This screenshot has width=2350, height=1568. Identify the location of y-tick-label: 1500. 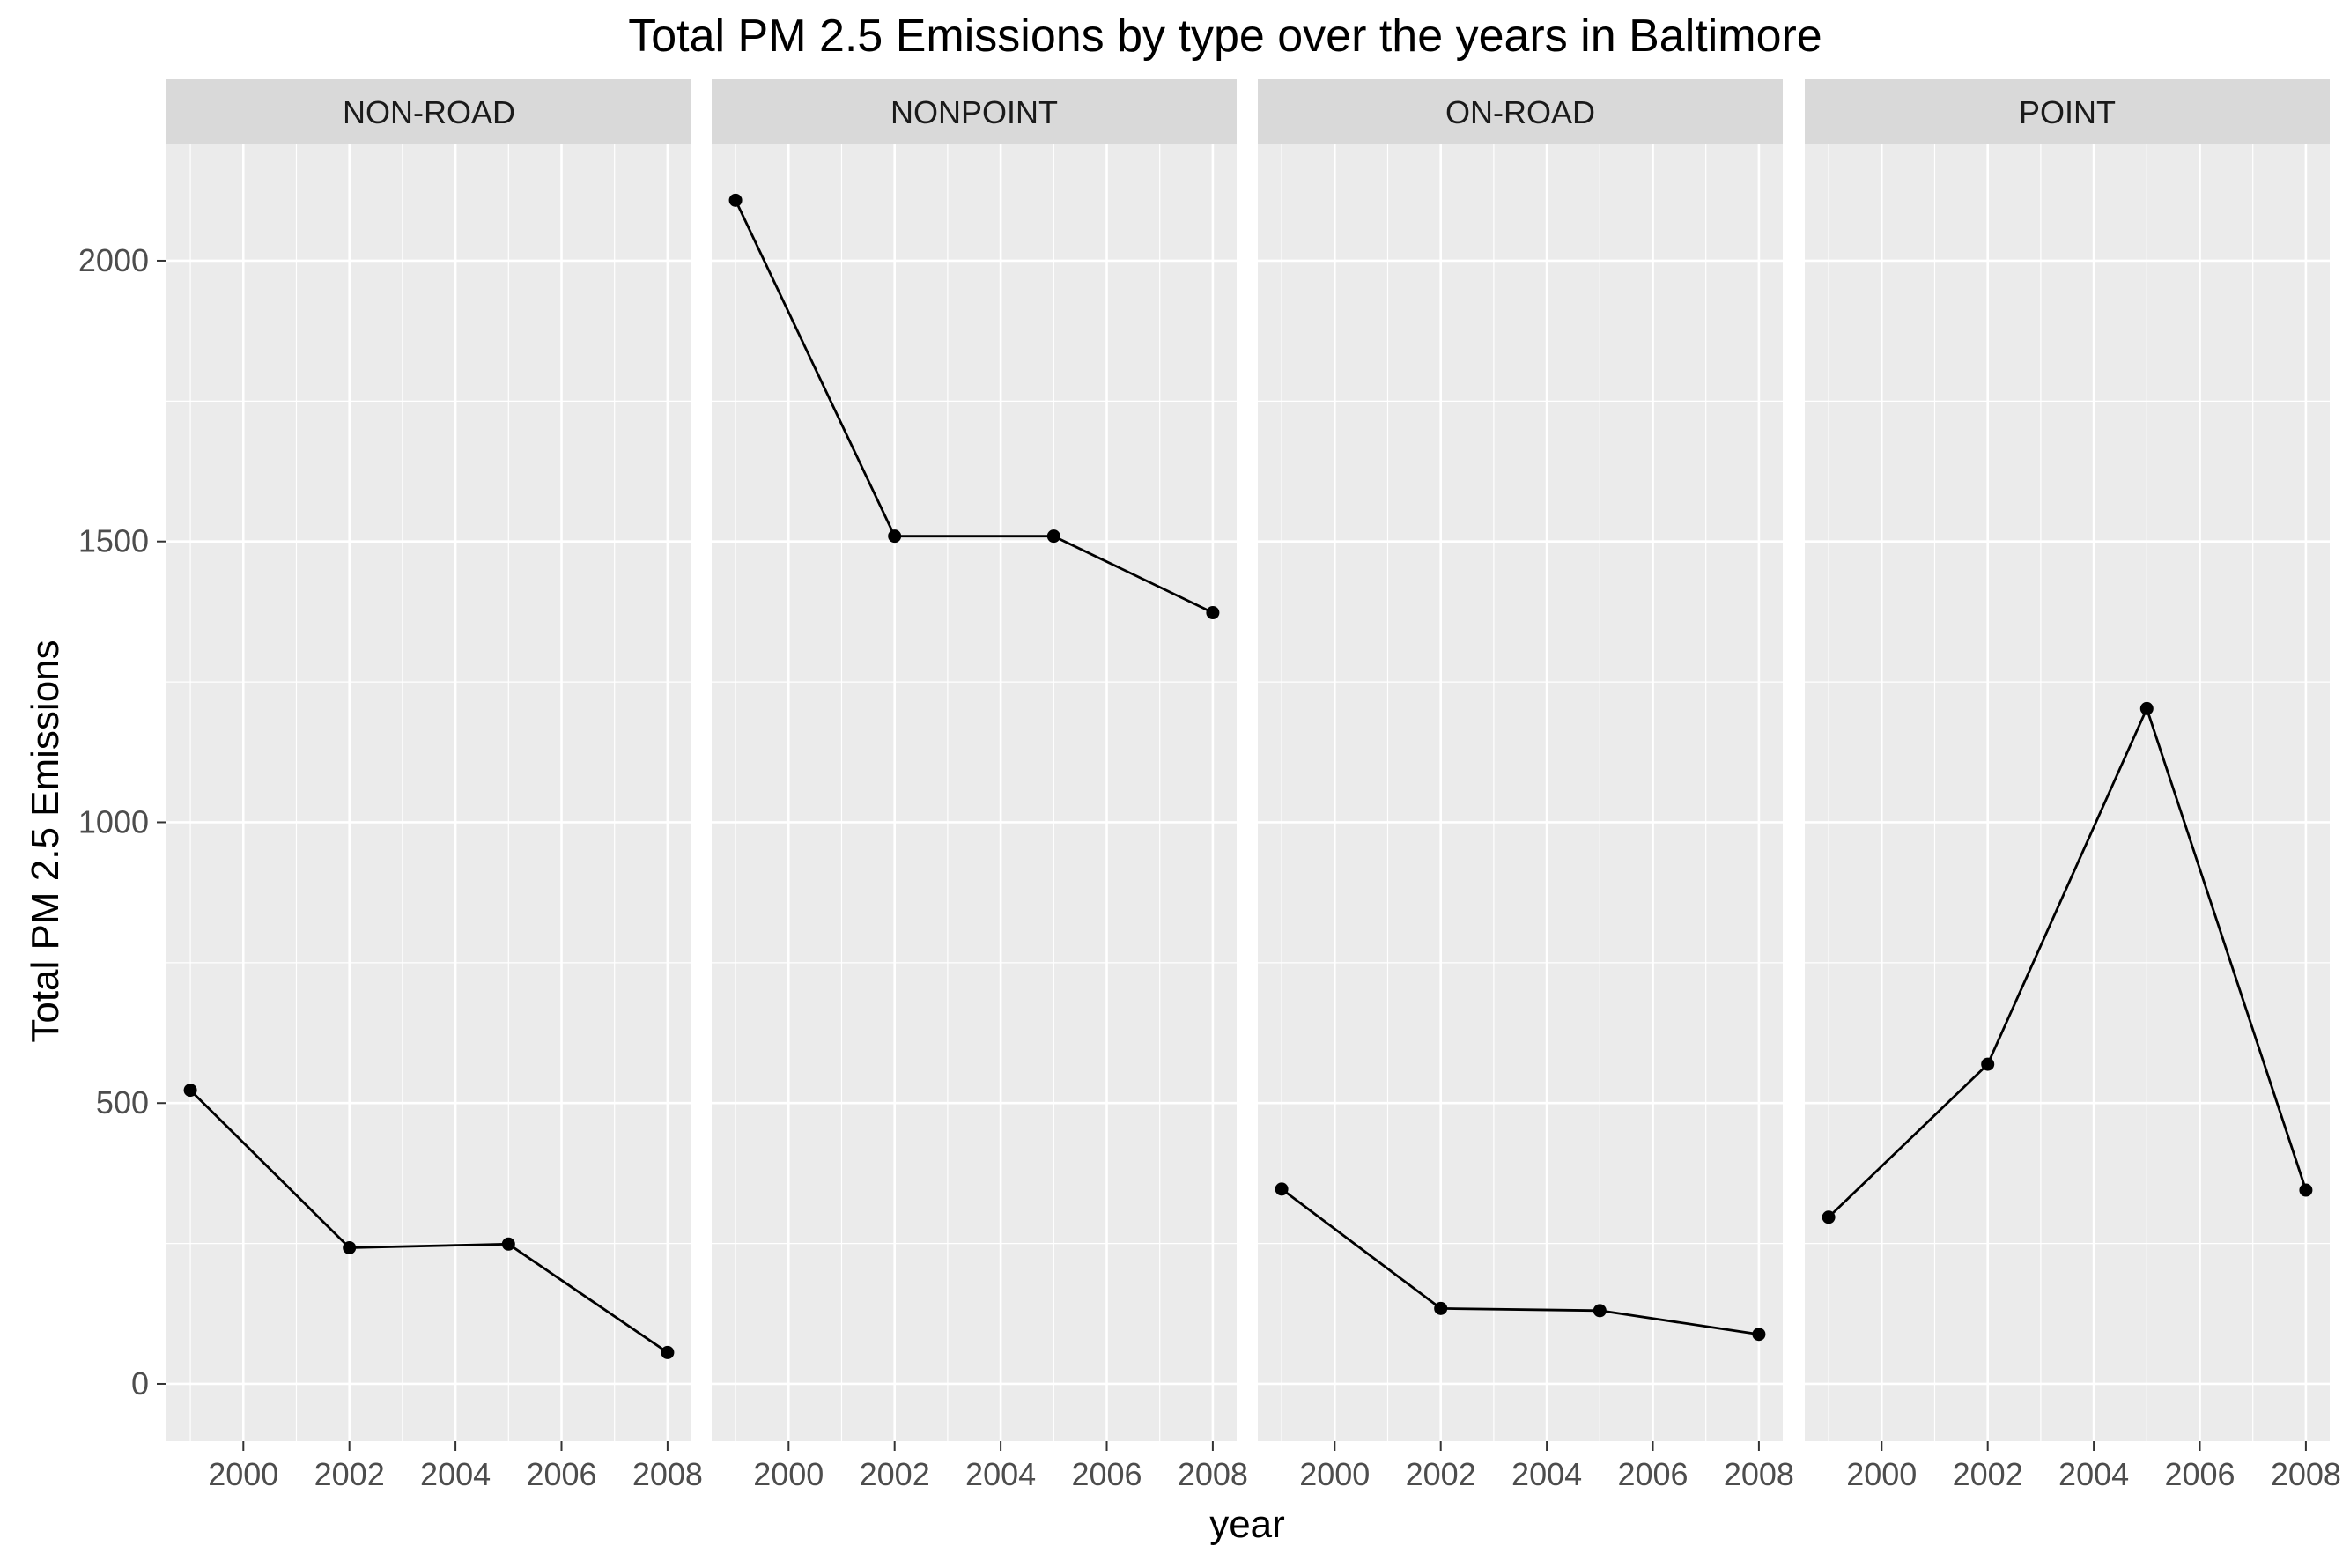
(113, 541).